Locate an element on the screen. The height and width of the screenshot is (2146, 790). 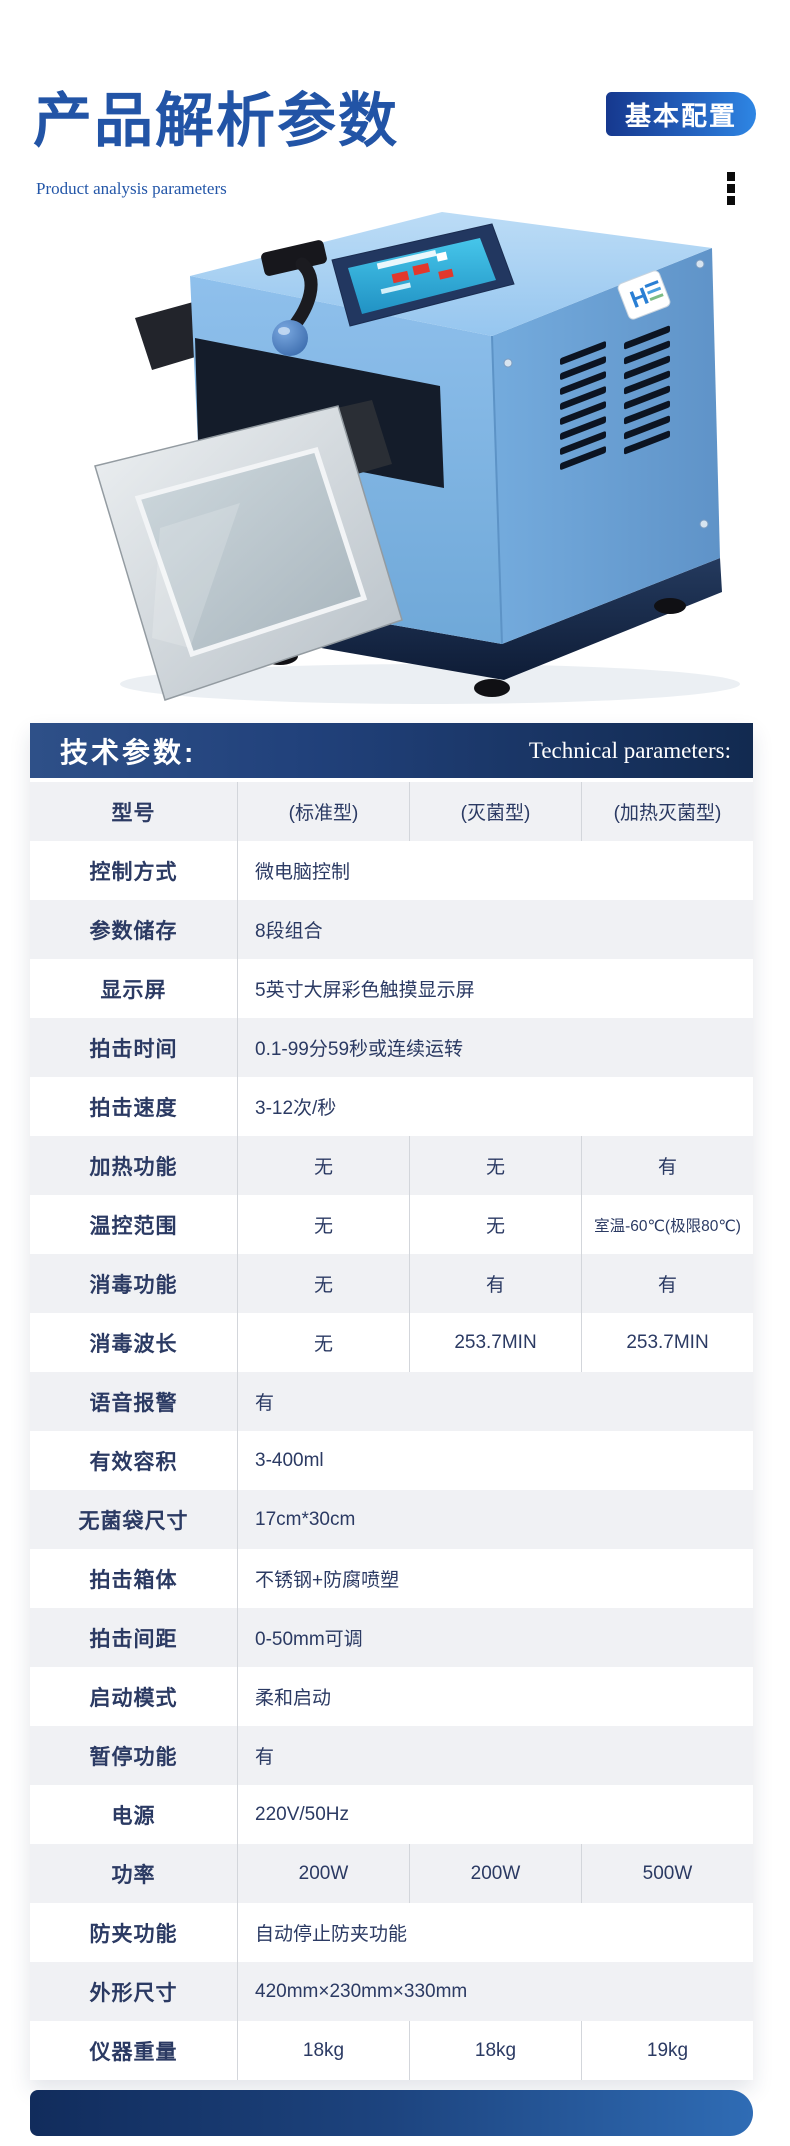
table-row: 防夹功能 自动停止防夹功能 is located at coordinates (391, 1932).